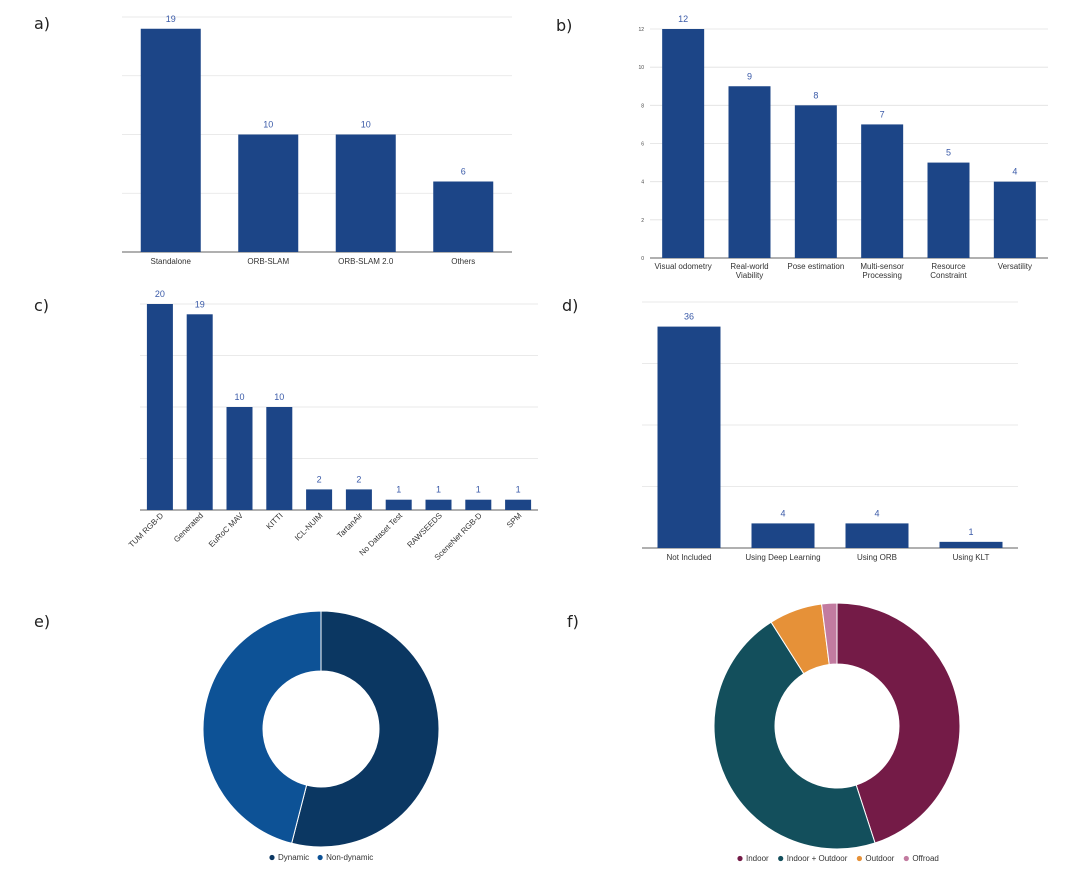 The image size is (1080, 883). I want to click on y-tick-label: 4, so click(642, 183).